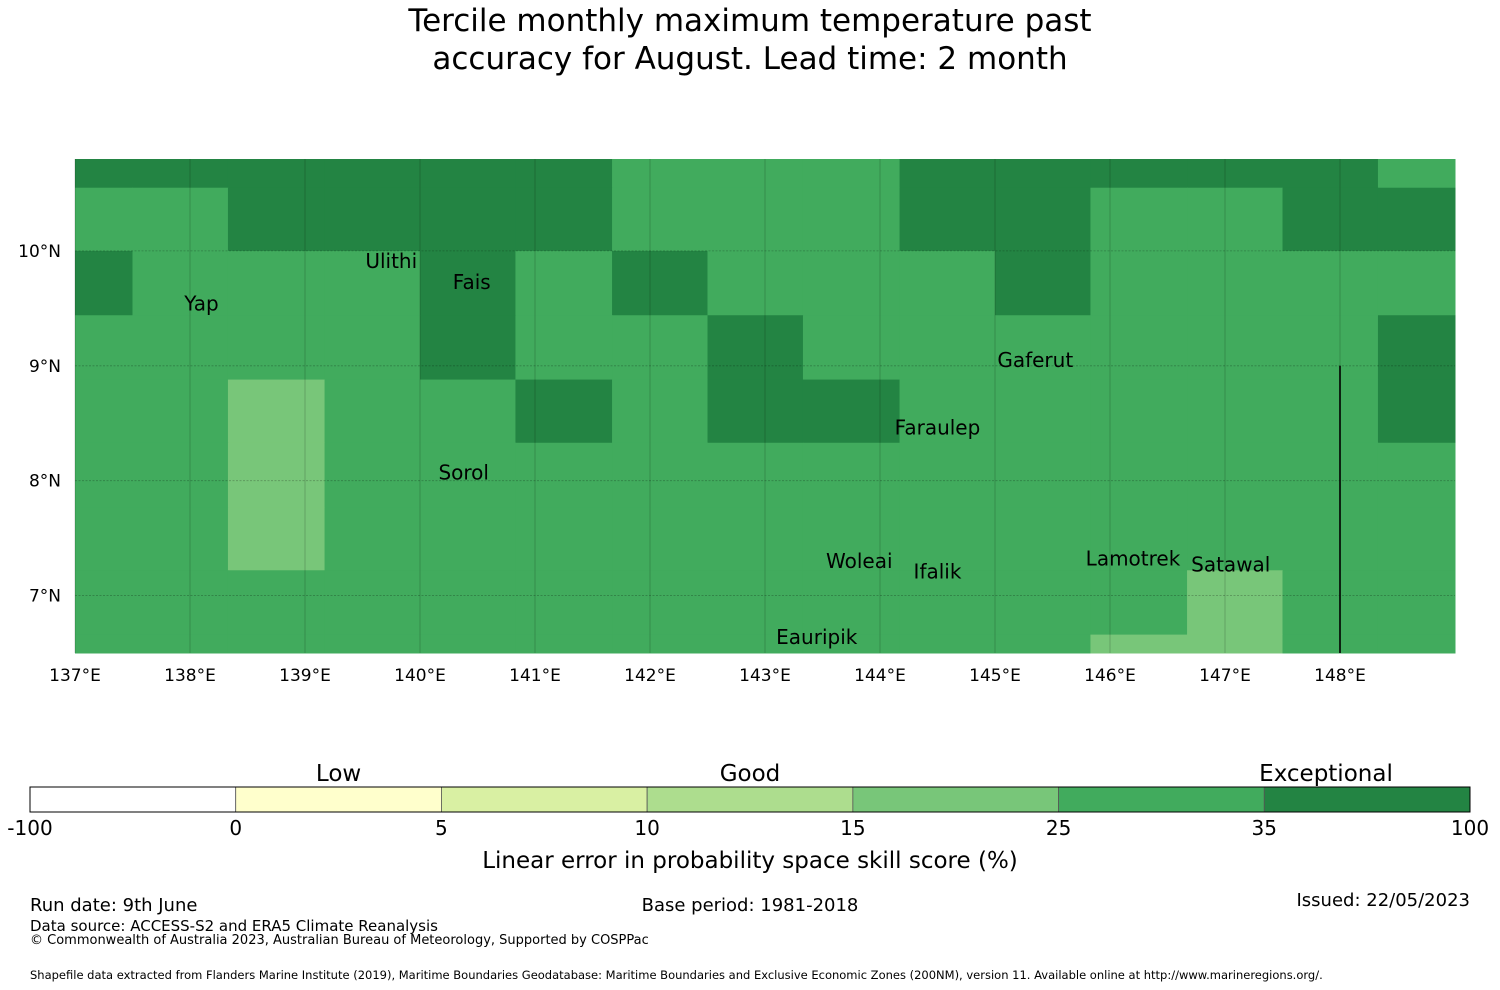 The height and width of the screenshot is (990, 1500). Describe the element at coordinates (1470, 828) in the screenshot. I see `colorbar-tick-label: 100` at that location.